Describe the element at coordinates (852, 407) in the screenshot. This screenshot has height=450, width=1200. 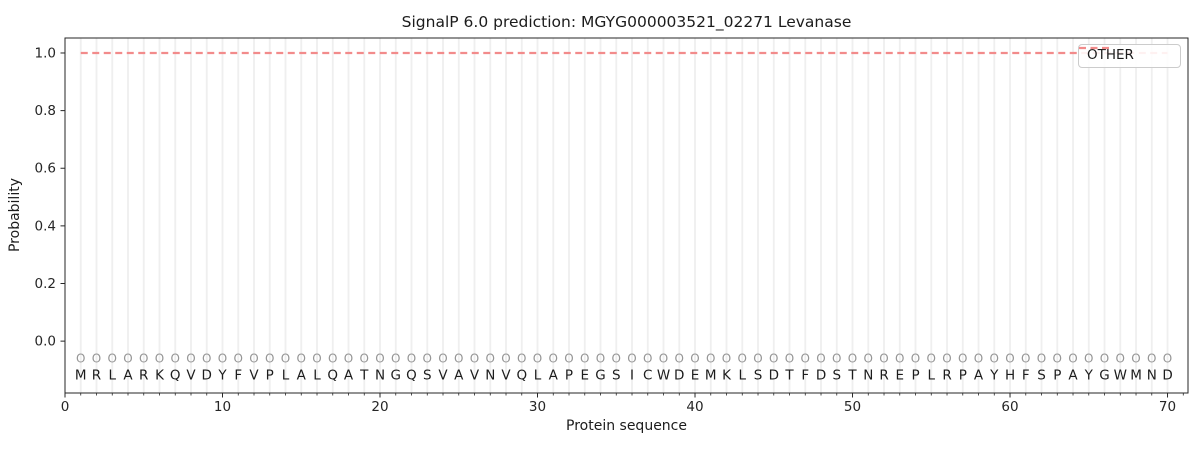
I see `x-tick-label: 50` at that location.